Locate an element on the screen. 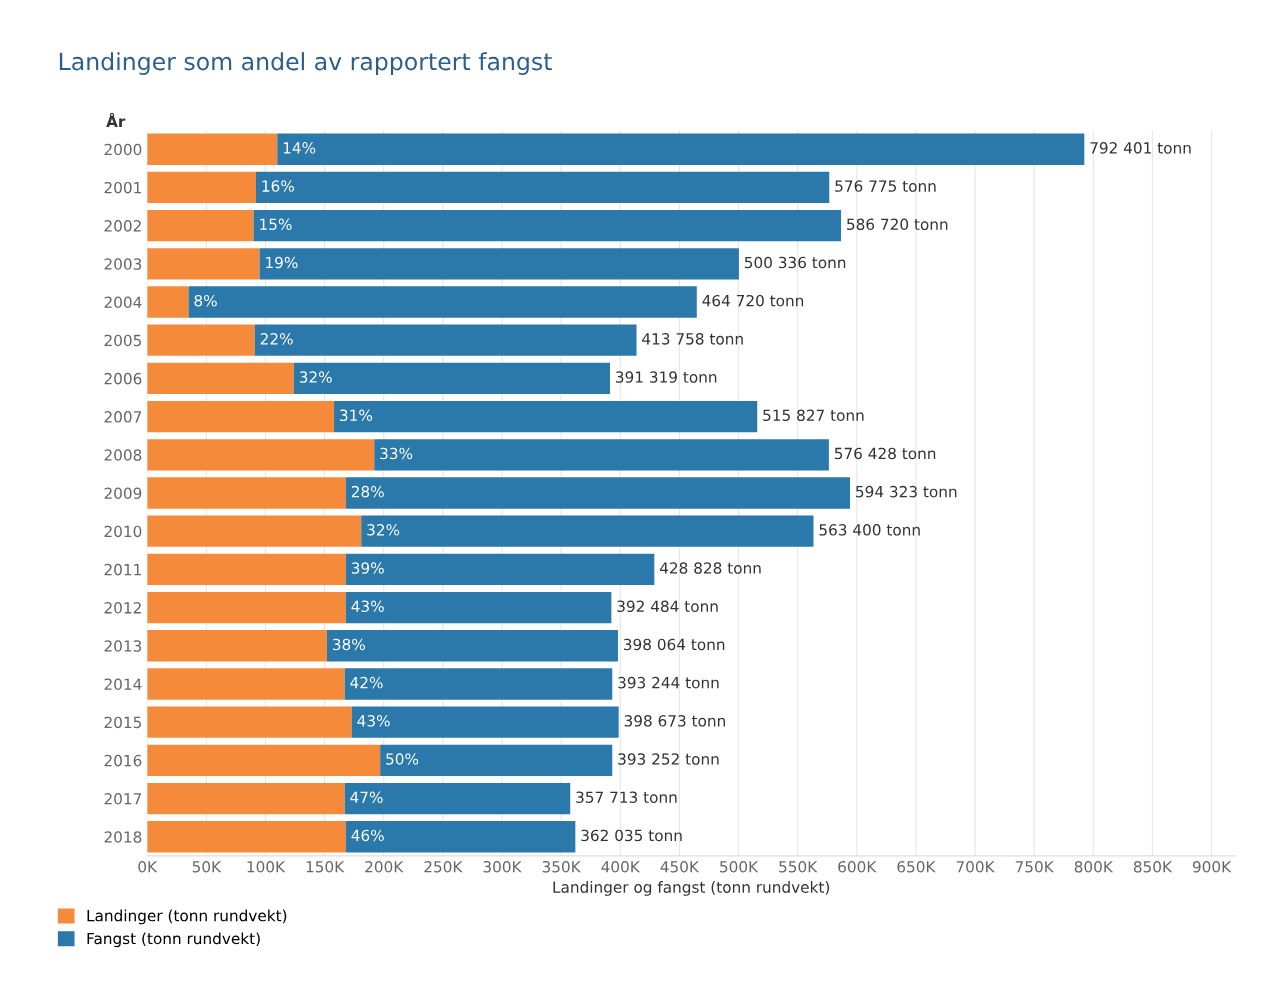 This screenshot has height=1001, width=1280. total-label: 413 758 tonn is located at coordinates (692, 339).